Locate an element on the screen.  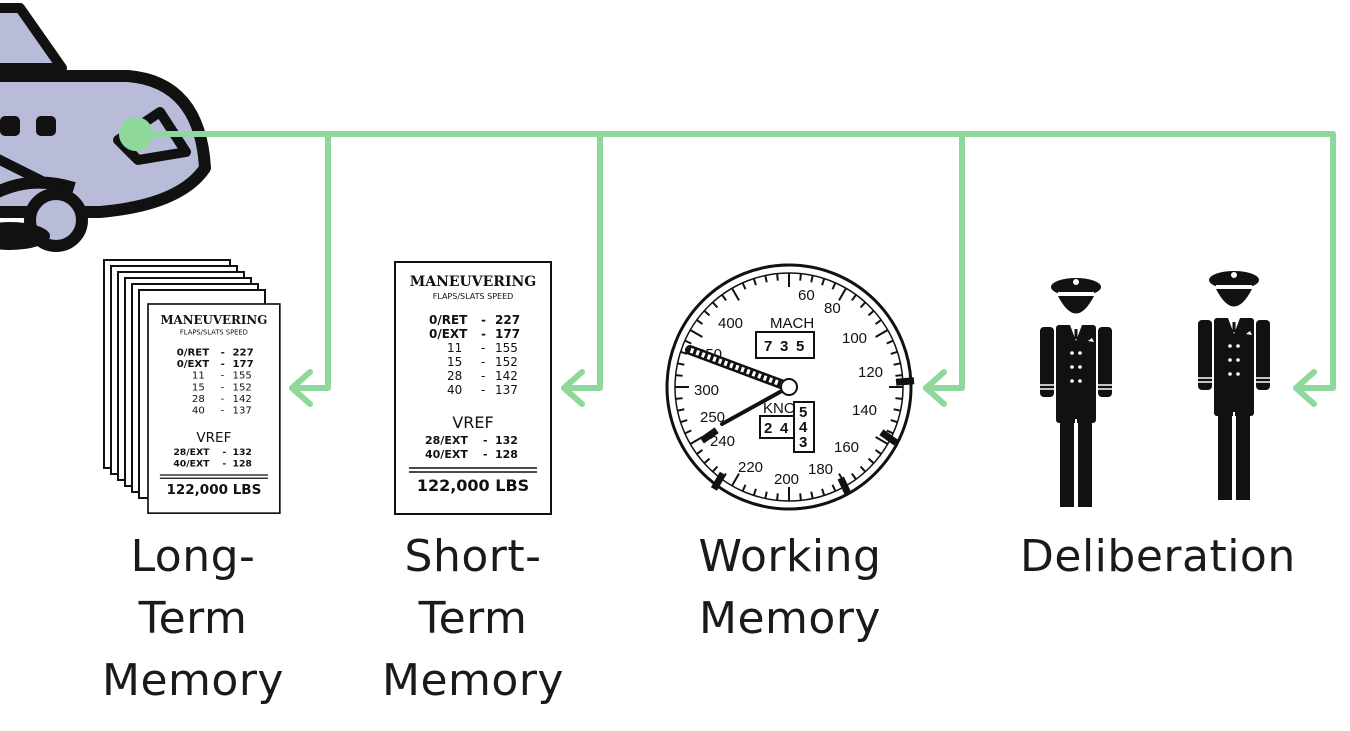
label-long-term-memory: Long-Term Memory is located at coordinates (193, 619).